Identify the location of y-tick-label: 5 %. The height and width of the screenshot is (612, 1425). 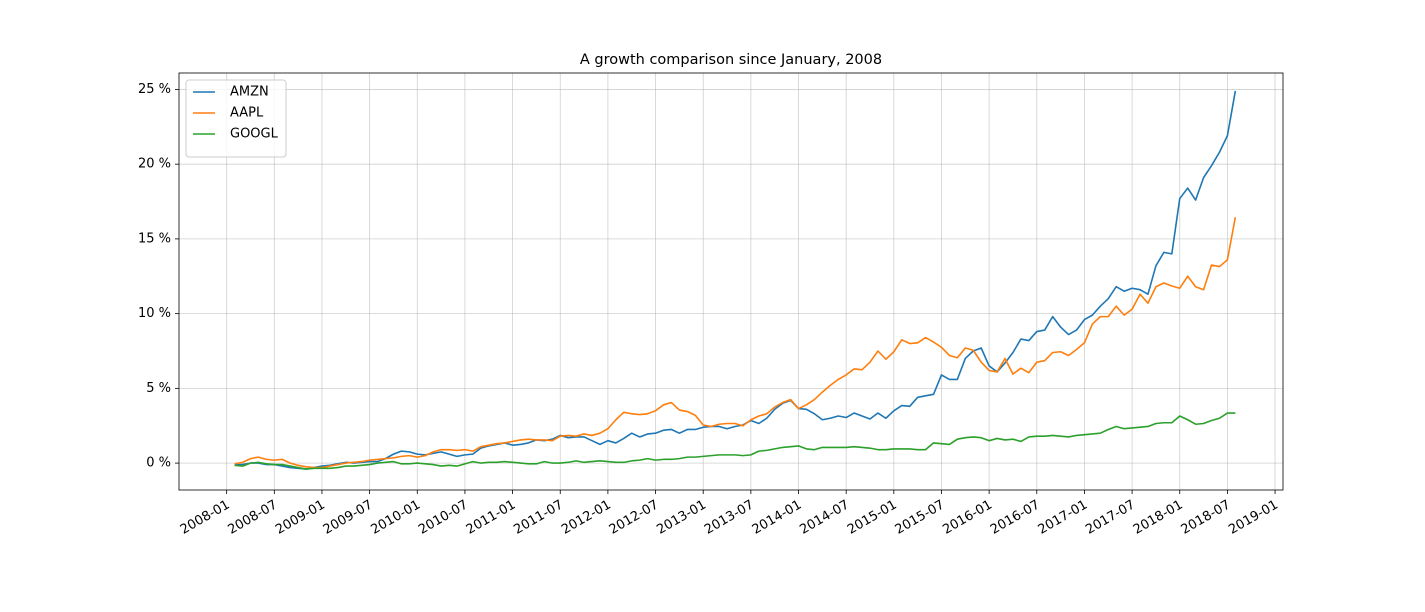
(158, 388).